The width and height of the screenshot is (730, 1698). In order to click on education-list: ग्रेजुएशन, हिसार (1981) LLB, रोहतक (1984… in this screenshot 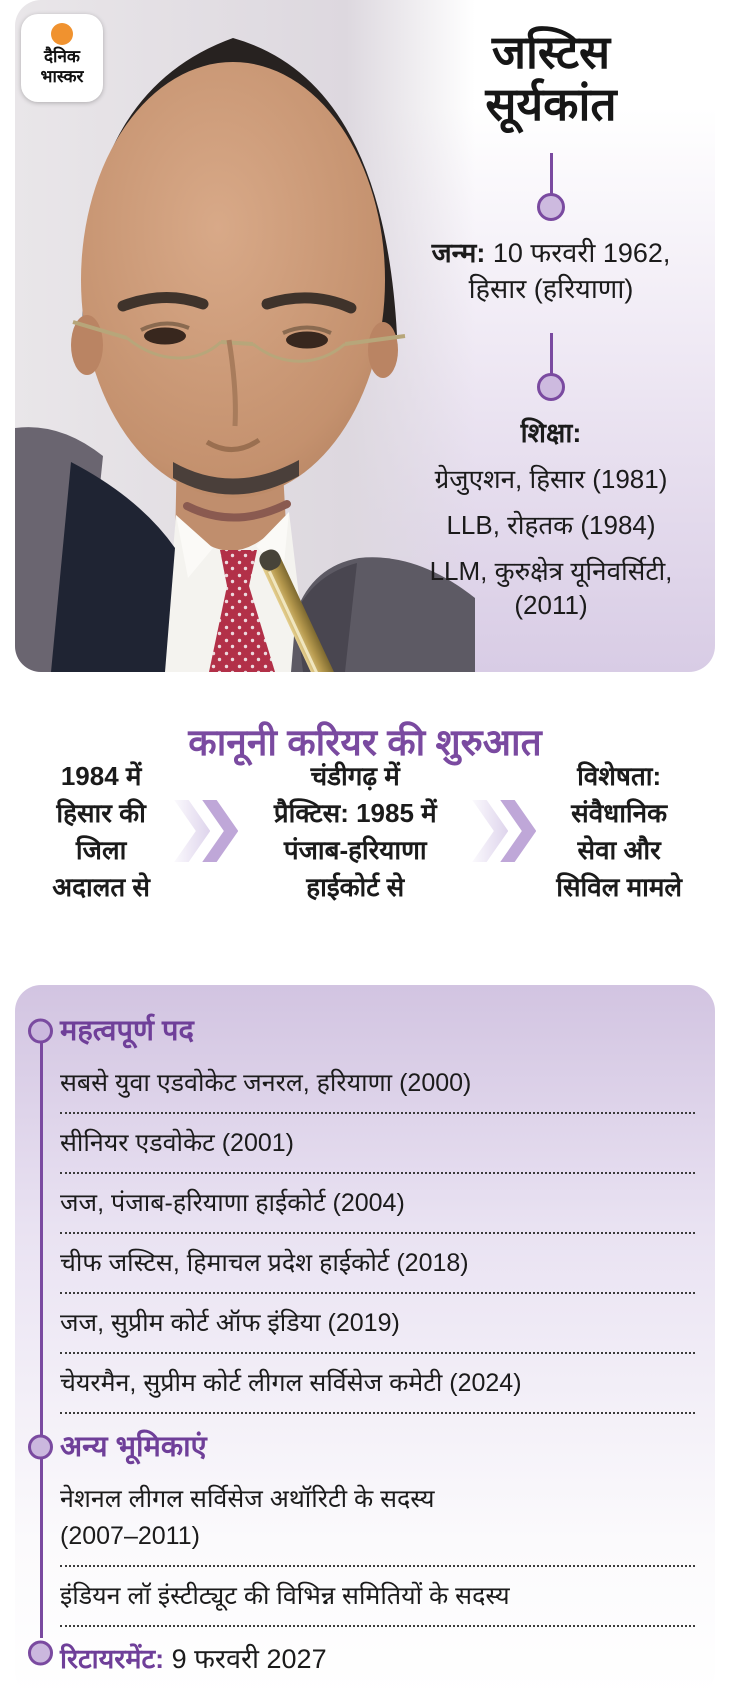, I will do `click(549, 542)`.